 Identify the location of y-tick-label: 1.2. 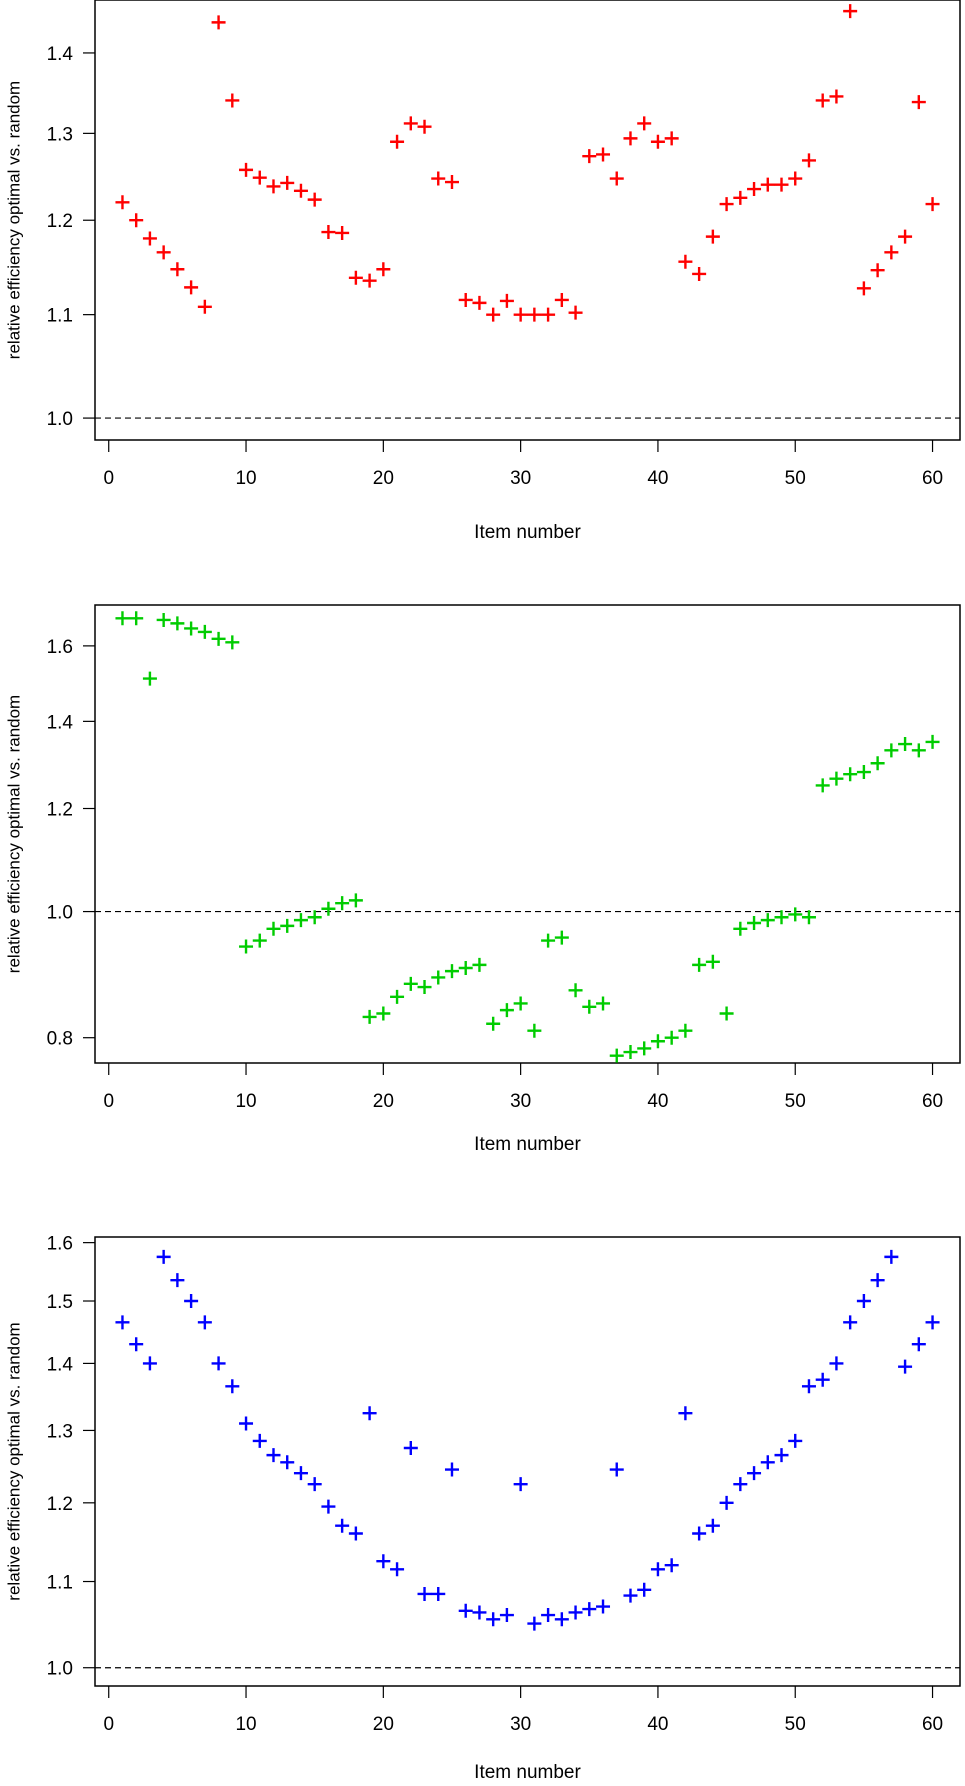
(60, 810).